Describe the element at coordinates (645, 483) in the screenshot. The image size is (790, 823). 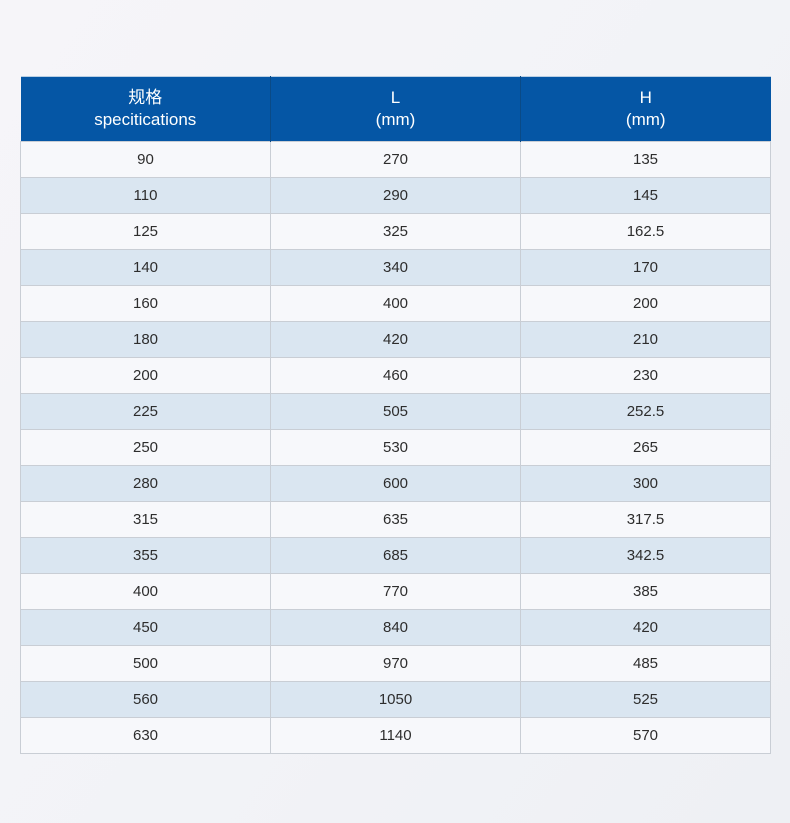
I see `cell-H-mm: 300` at that location.